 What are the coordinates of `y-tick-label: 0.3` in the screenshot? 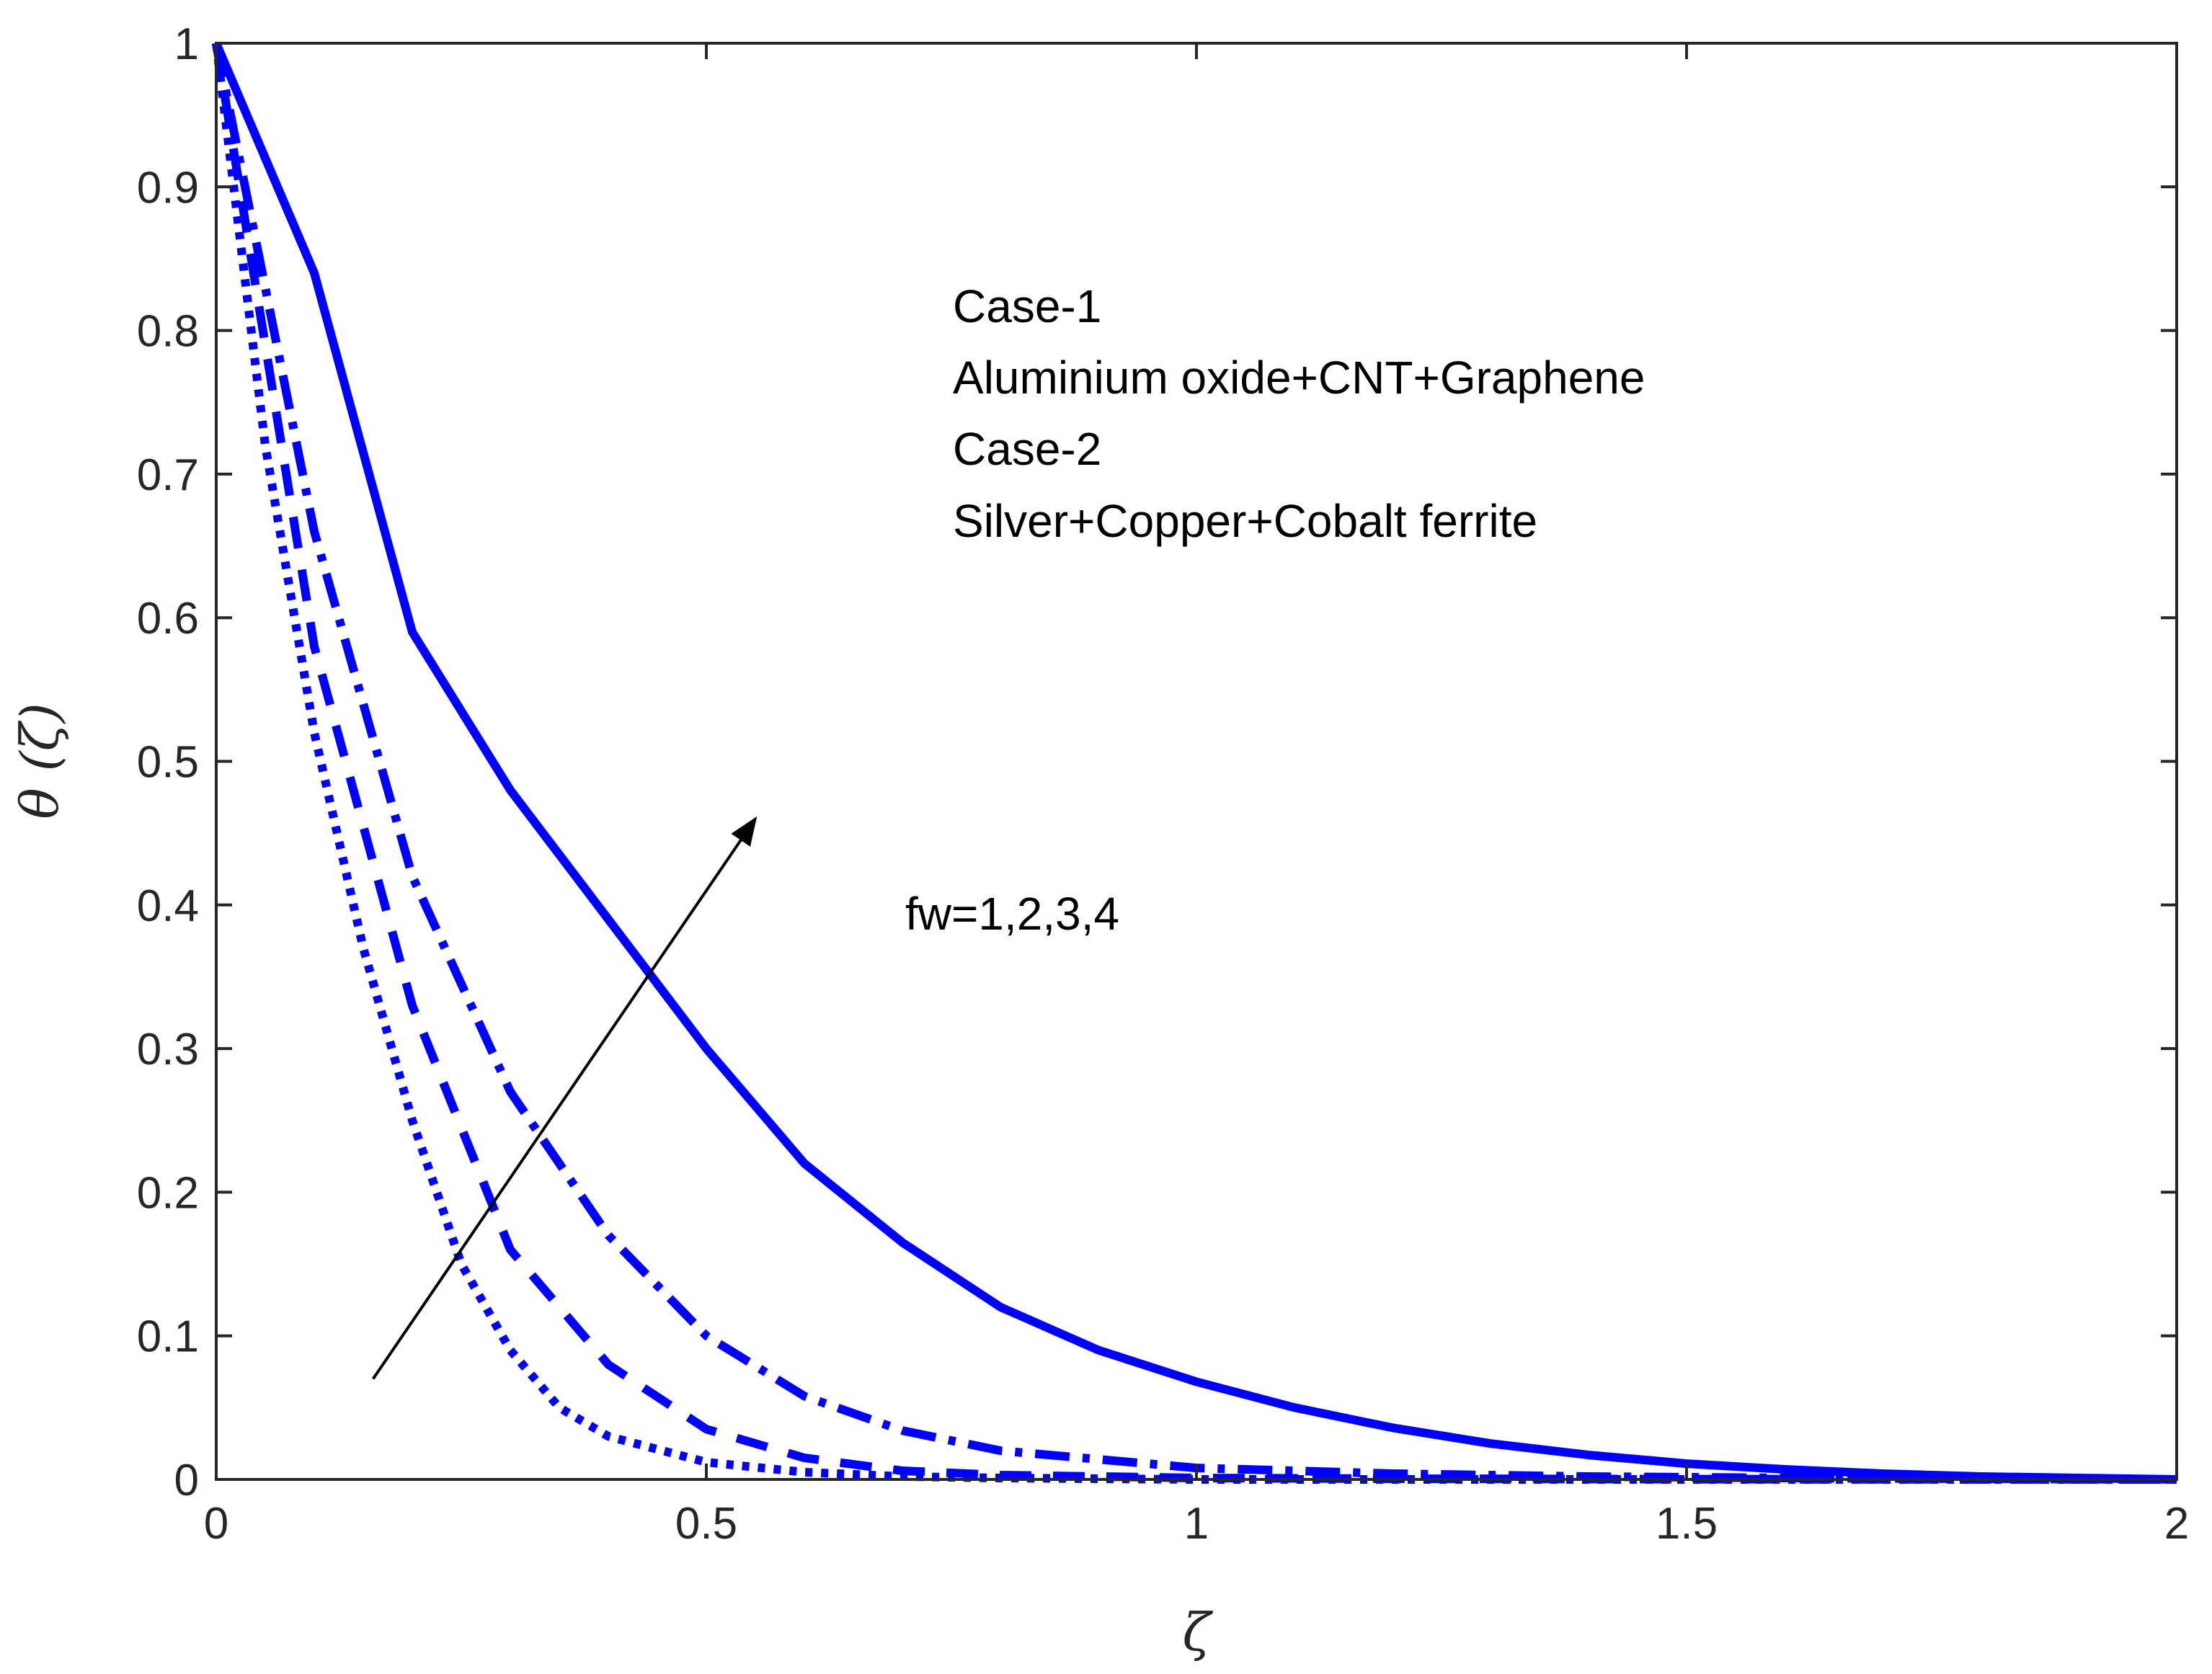 It's located at (168, 1049).